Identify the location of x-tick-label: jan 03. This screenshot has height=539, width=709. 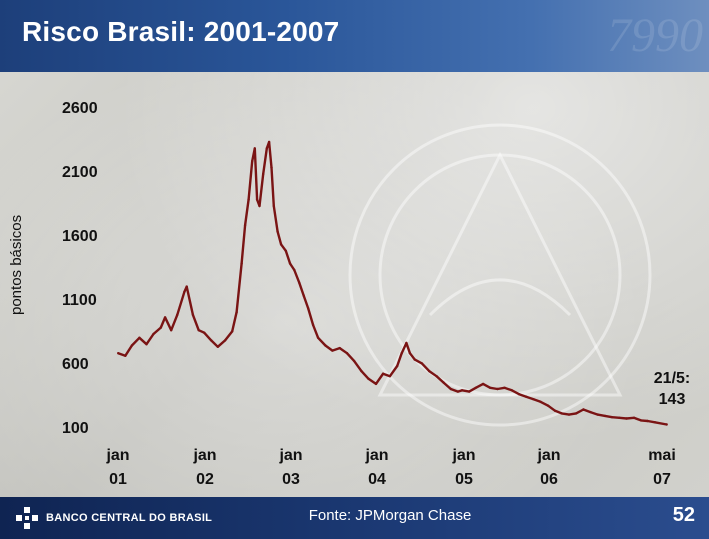
(291, 467).